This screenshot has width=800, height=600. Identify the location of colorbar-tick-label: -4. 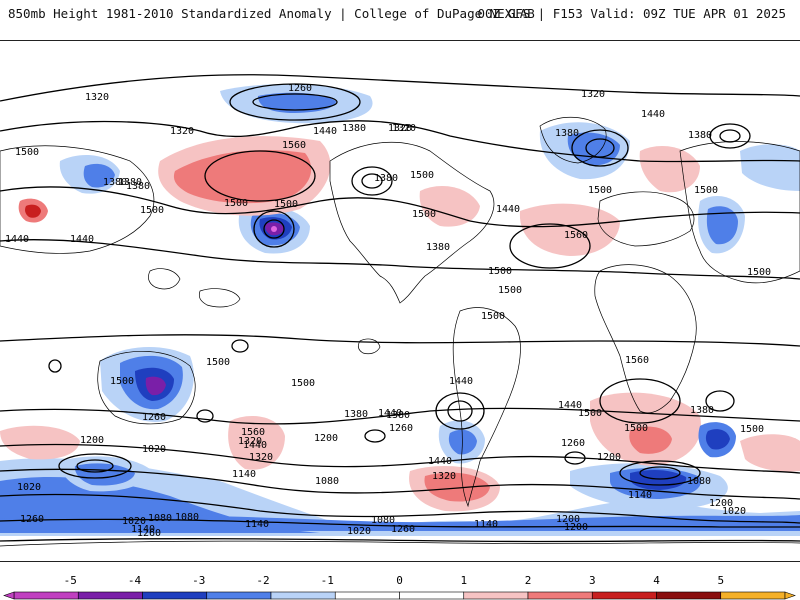
(135, 580).